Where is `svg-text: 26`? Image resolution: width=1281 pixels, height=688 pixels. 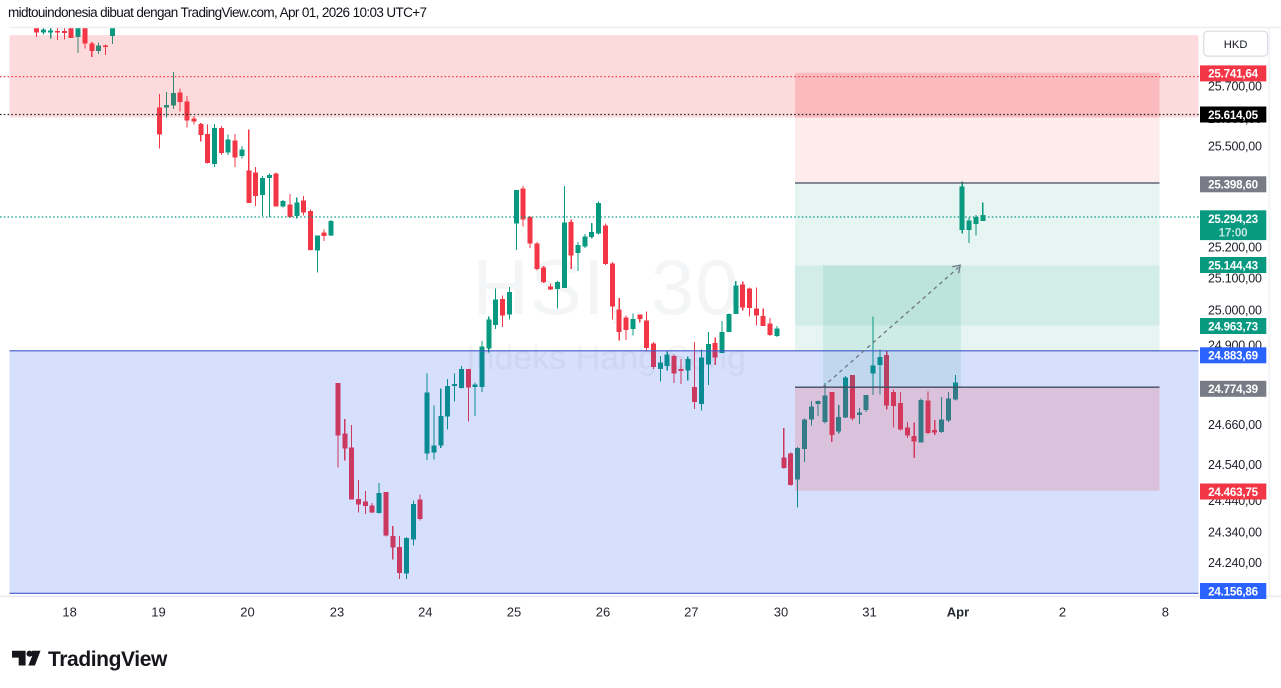
svg-text: 26 is located at coordinates (603, 612).